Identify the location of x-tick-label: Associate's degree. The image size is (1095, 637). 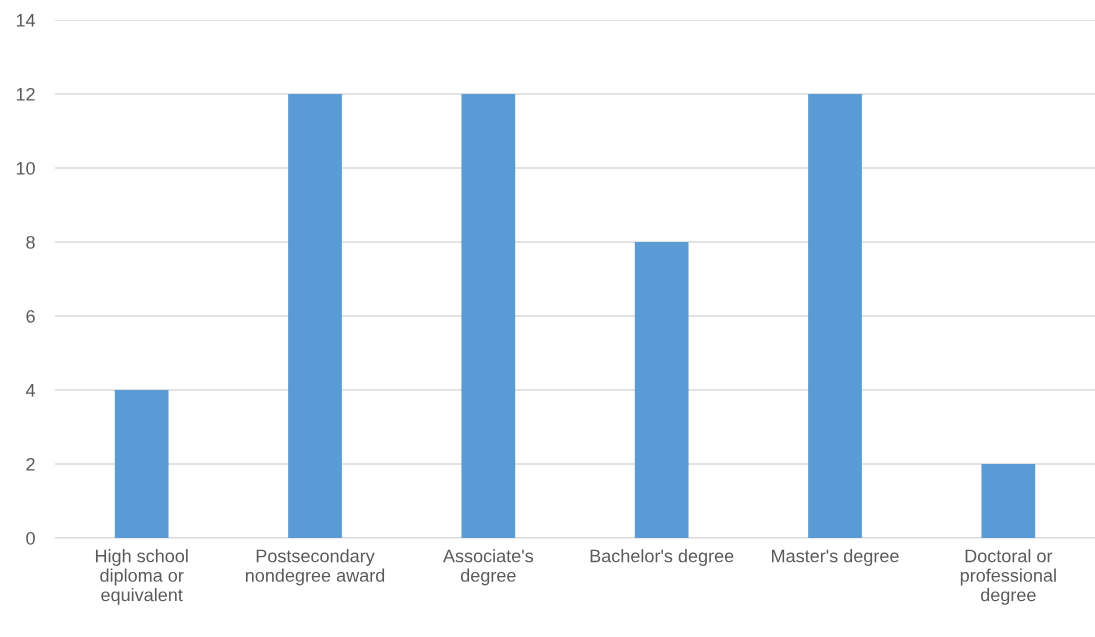
(488, 567).